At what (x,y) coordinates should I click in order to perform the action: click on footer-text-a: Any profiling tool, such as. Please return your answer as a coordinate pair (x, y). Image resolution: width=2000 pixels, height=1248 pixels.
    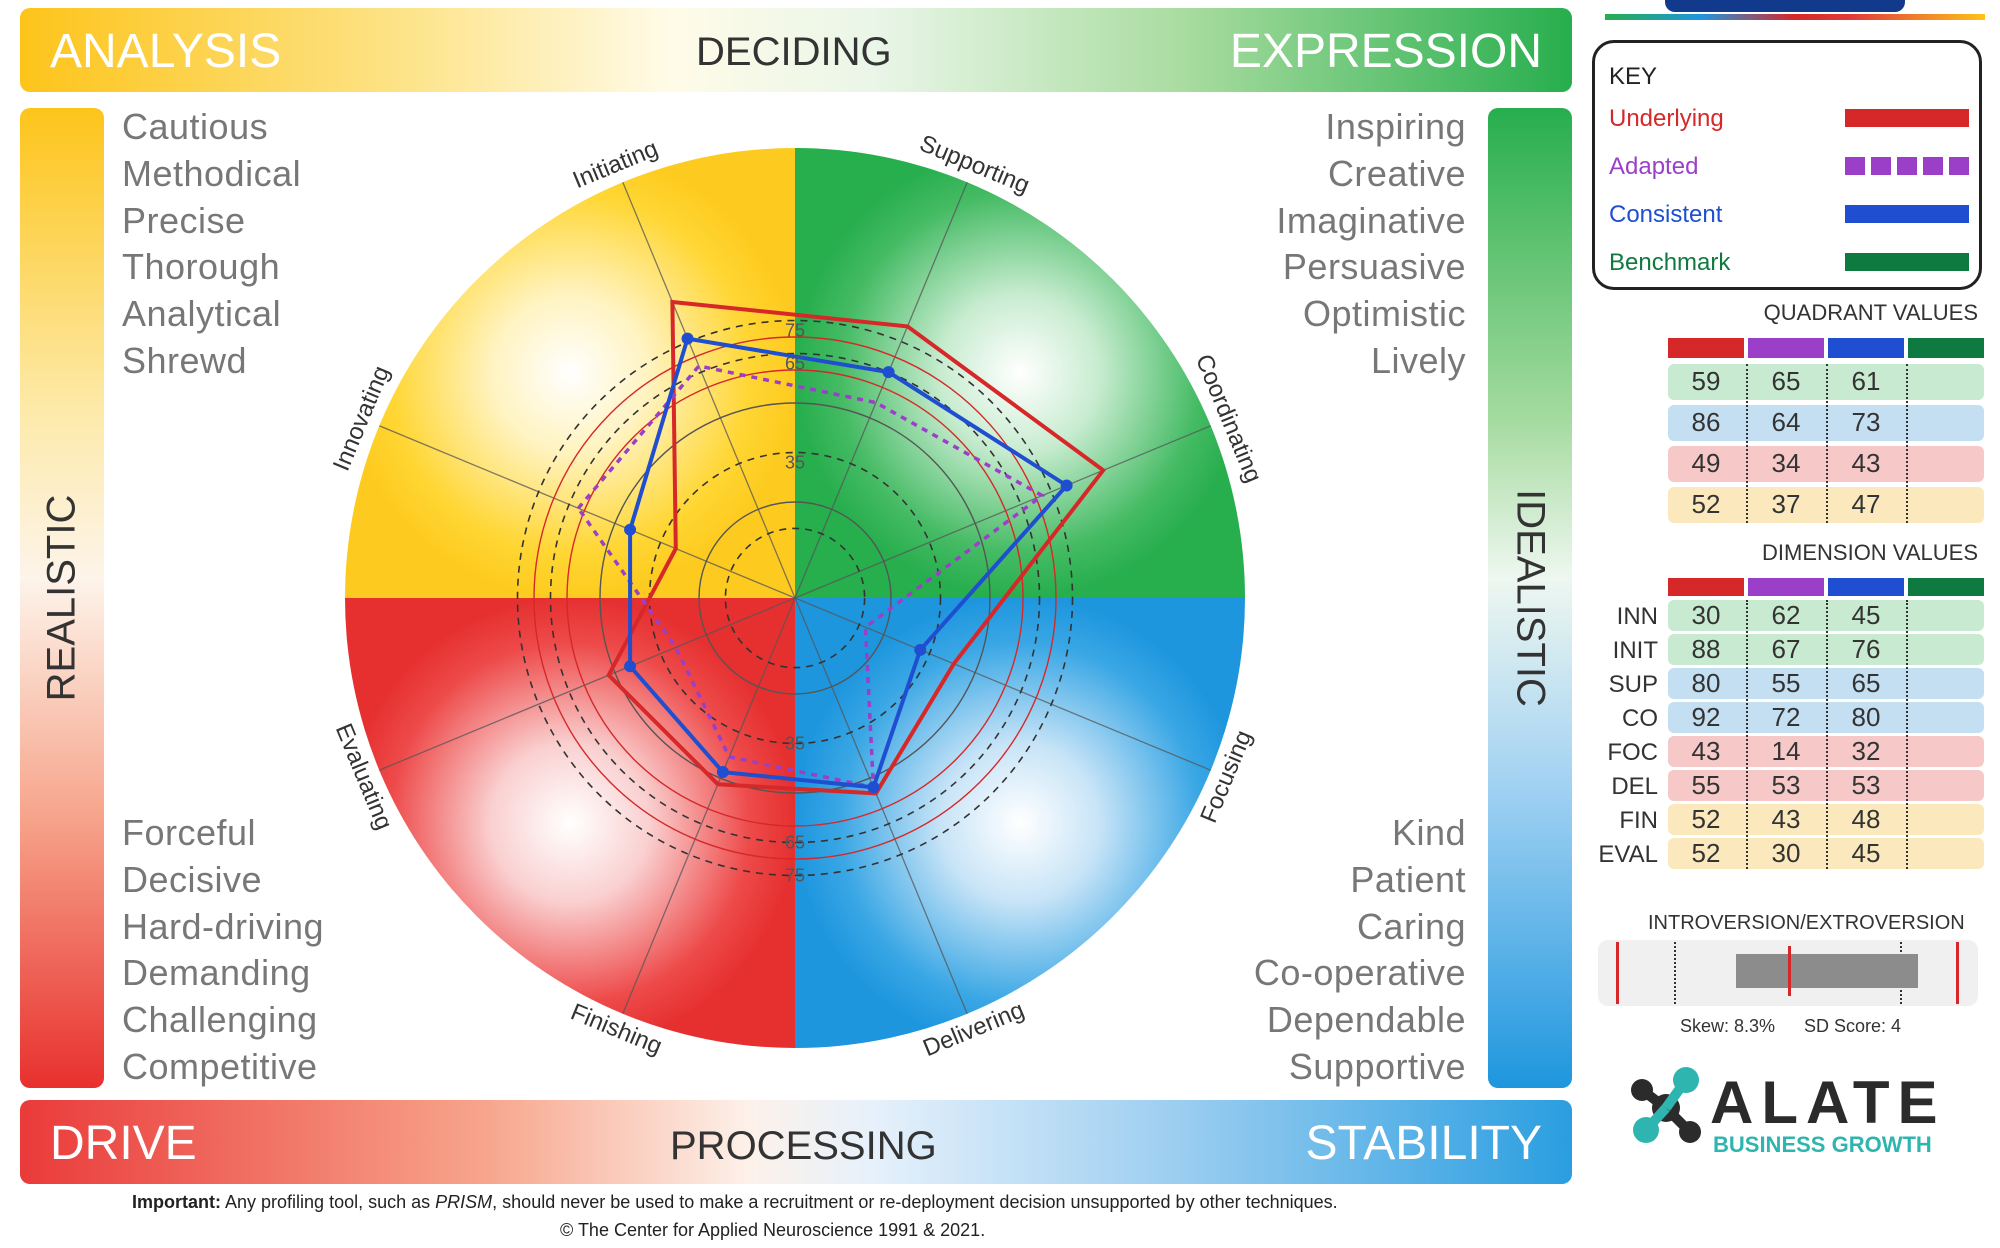
    Looking at the image, I should click on (328, 1202).